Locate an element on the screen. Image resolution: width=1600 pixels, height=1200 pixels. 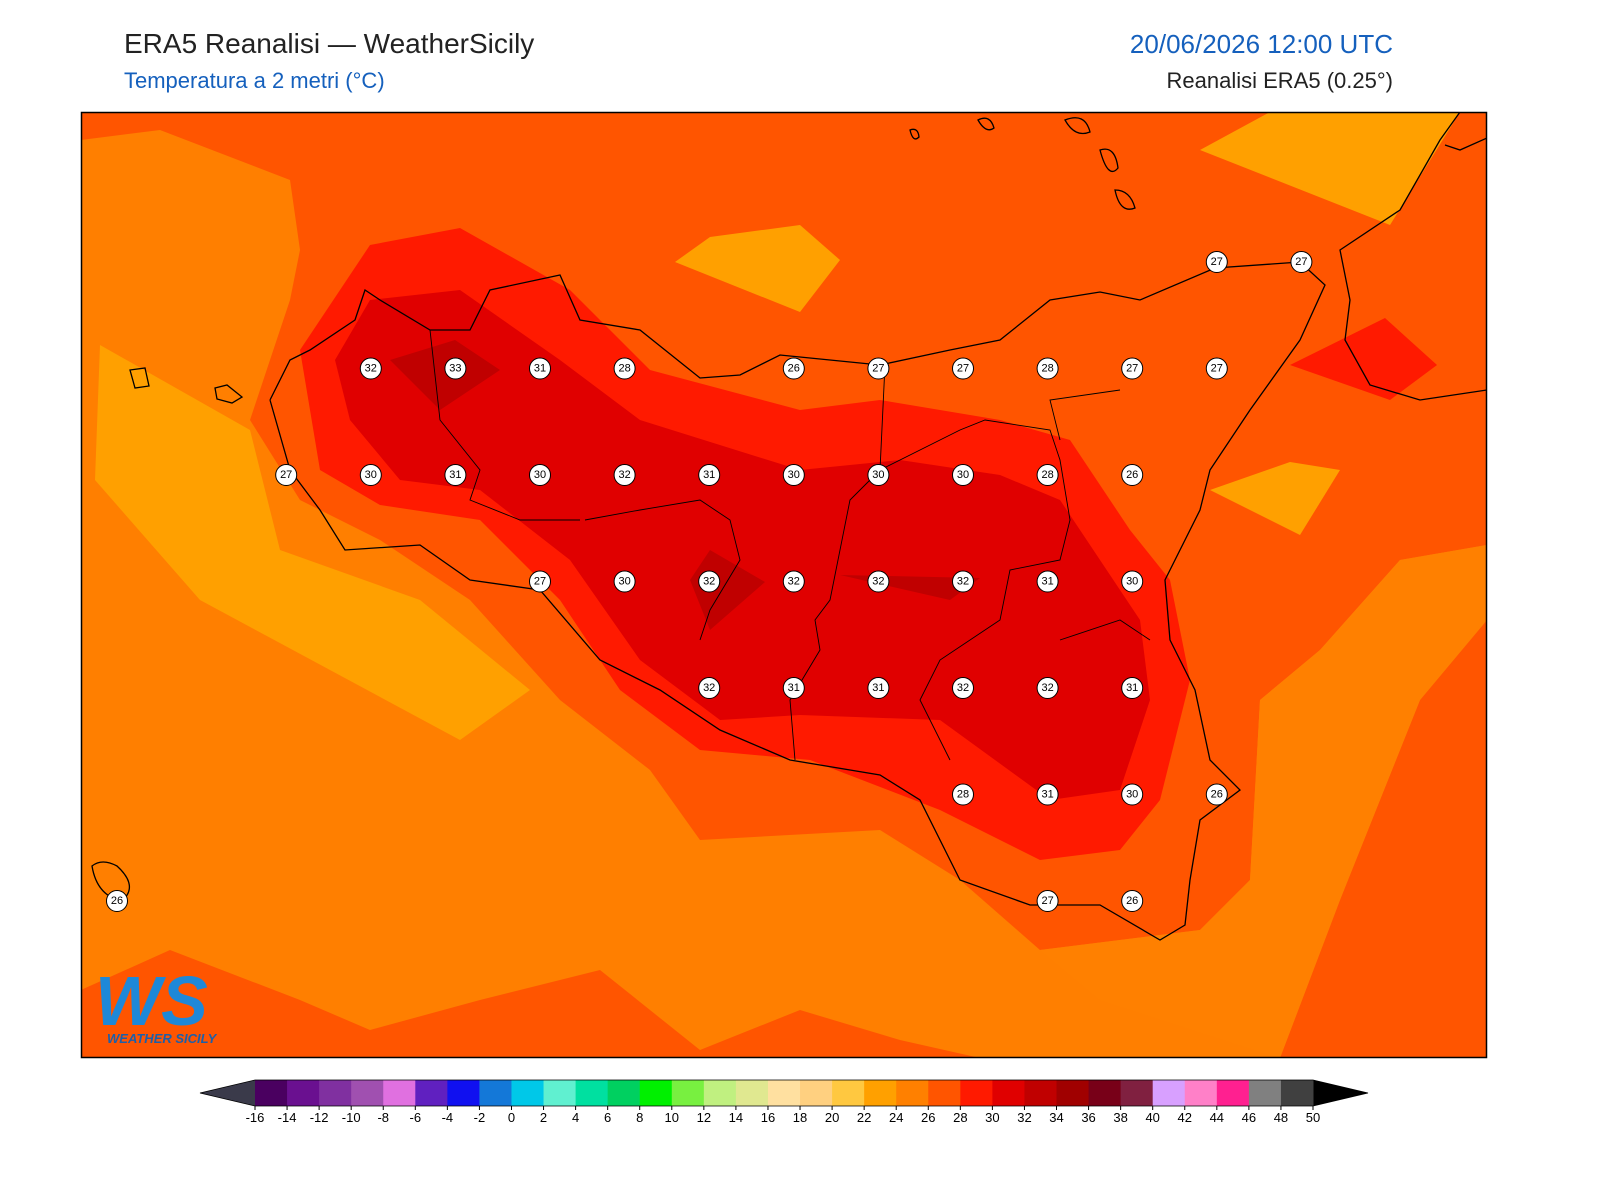
colorbar-tick-label: 16 is located at coordinates (768, 1117).